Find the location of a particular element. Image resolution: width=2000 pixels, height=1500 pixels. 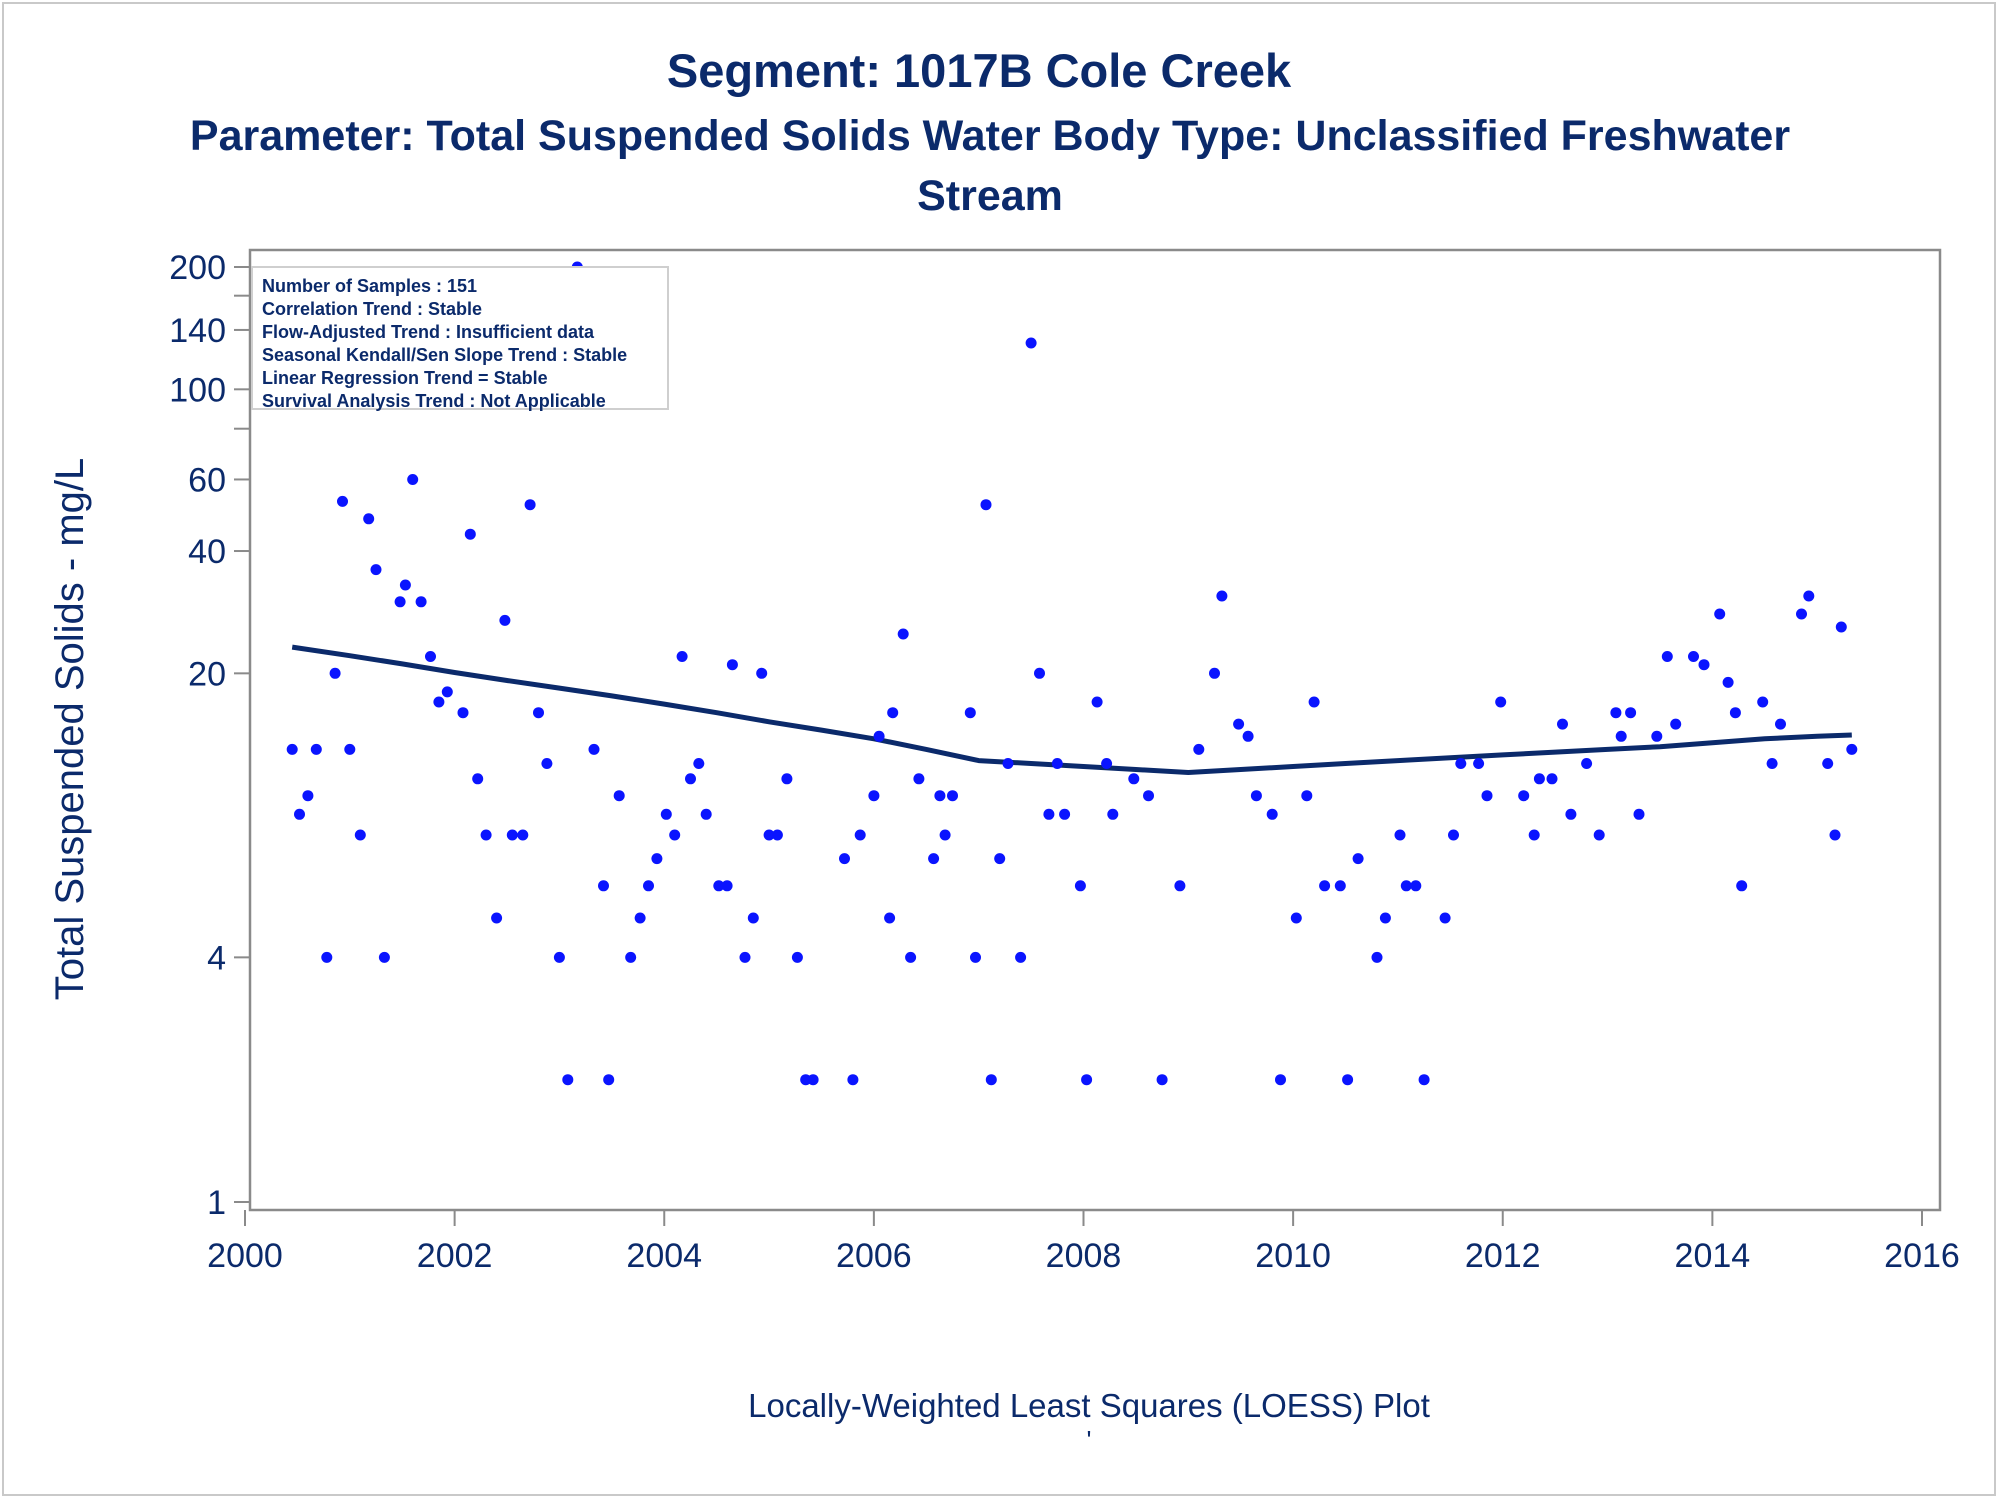

stats-line: Linear Regression Trend = Stable is located at coordinates (405, 378).